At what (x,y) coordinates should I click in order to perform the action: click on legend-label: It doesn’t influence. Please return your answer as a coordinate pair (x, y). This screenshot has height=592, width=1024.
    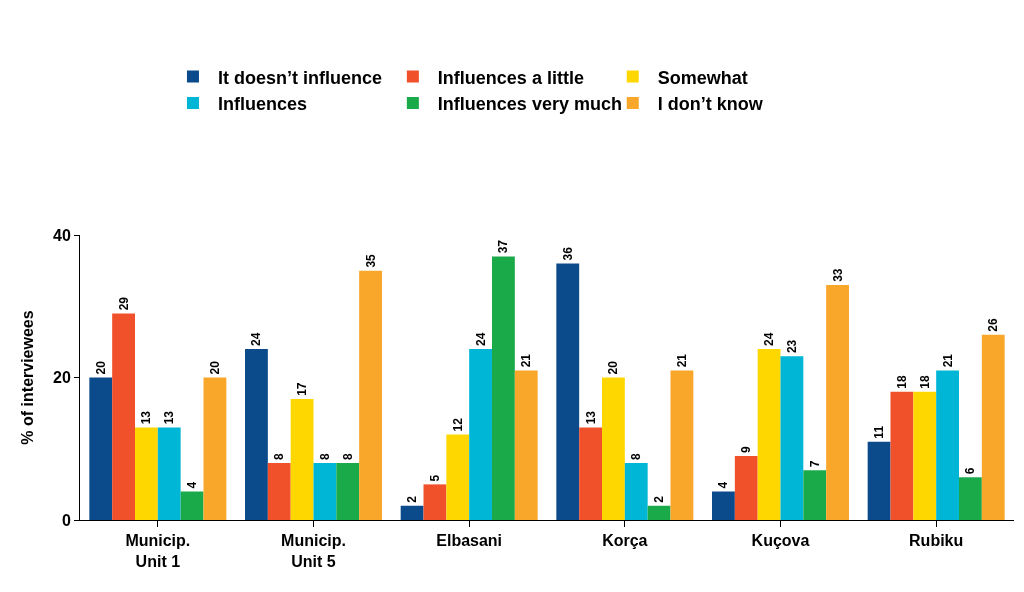
    Looking at the image, I should click on (299, 77).